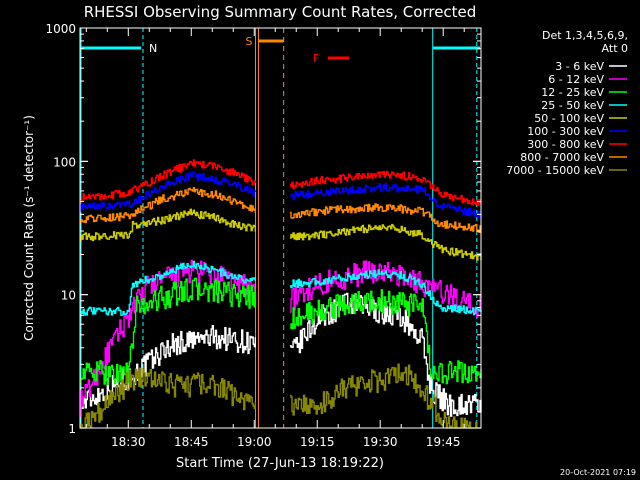 The height and width of the screenshot is (480, 640). What do you see at coordinates (555, 170) in the screenshot?
I see `legend-label: 7000 - 15000 keV` at bounding box center [555, 170].